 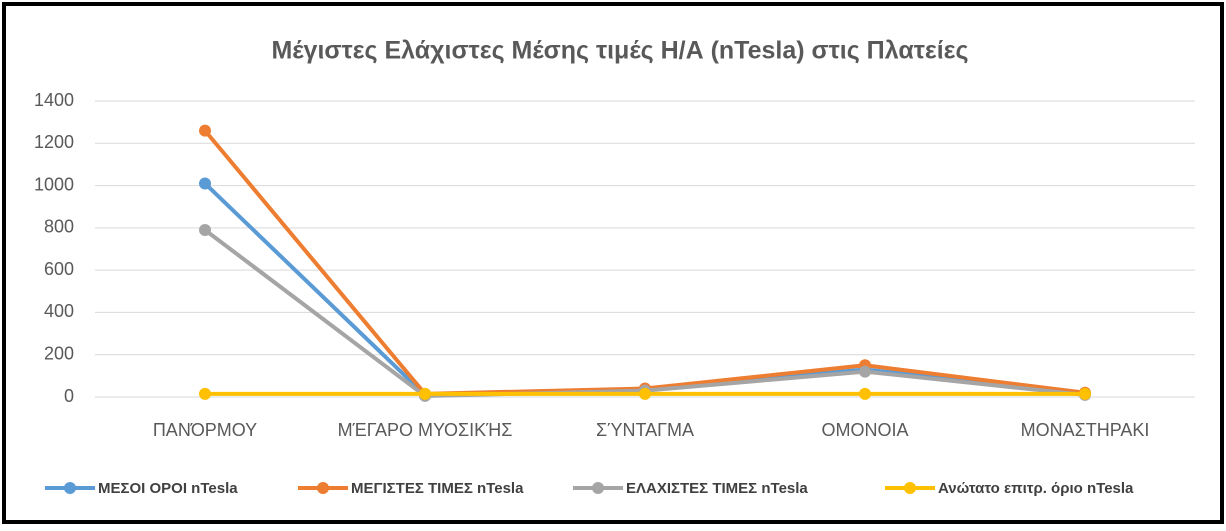 What do you see at coordinates (437, 488) in the screenshot?
I see `legend-label: ΜΕΓΙΣΤΕΣ ΤΙΜΕΣ nTesla` at bounding box center [437, 488].